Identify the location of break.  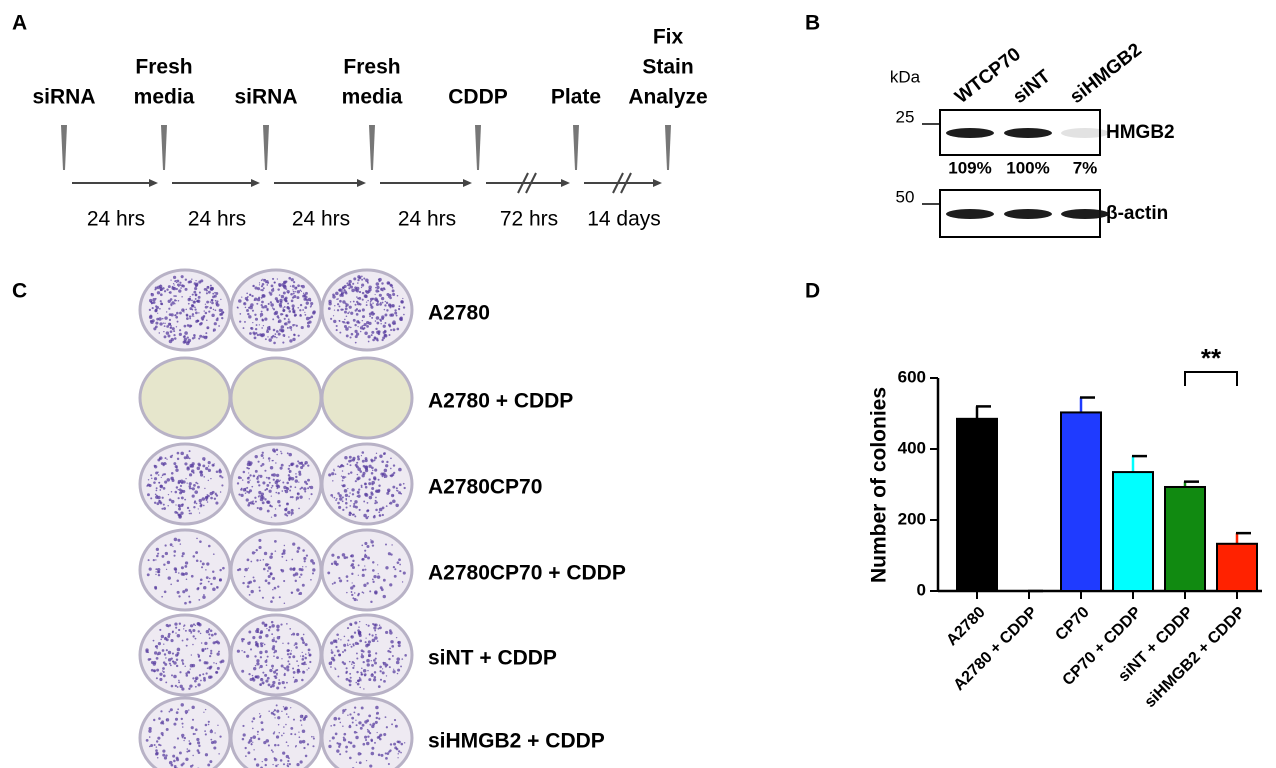
(531, 183).